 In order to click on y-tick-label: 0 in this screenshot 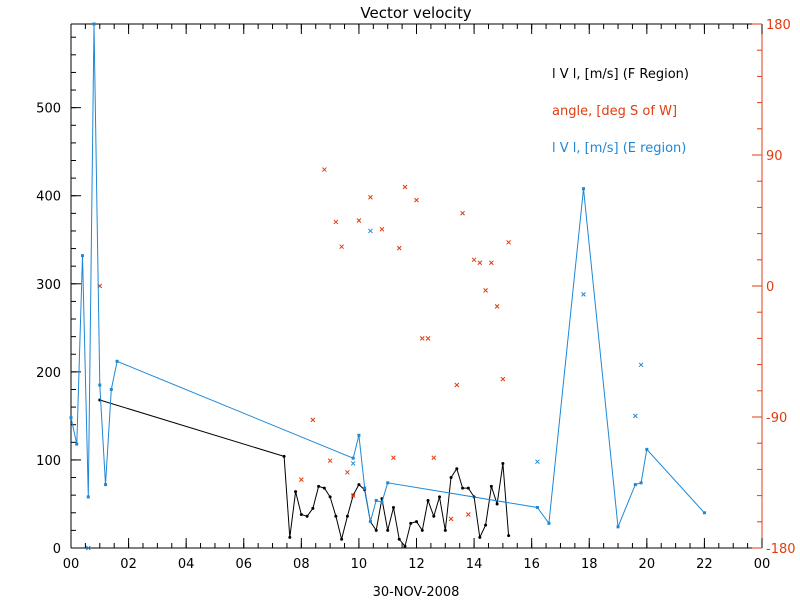, I will do `click(57, 549)`.